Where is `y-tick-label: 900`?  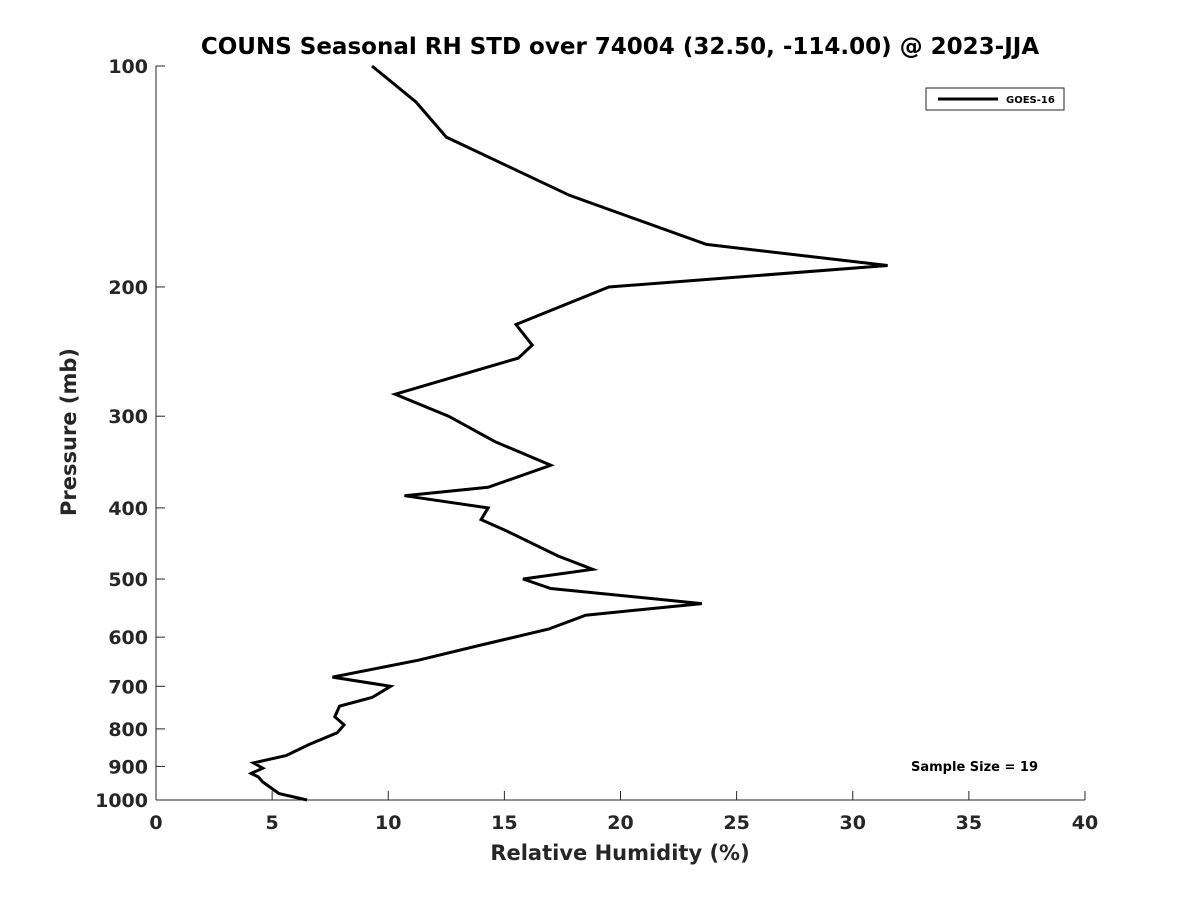 y-tick-label: 900 is located at coordinates (128, 767).